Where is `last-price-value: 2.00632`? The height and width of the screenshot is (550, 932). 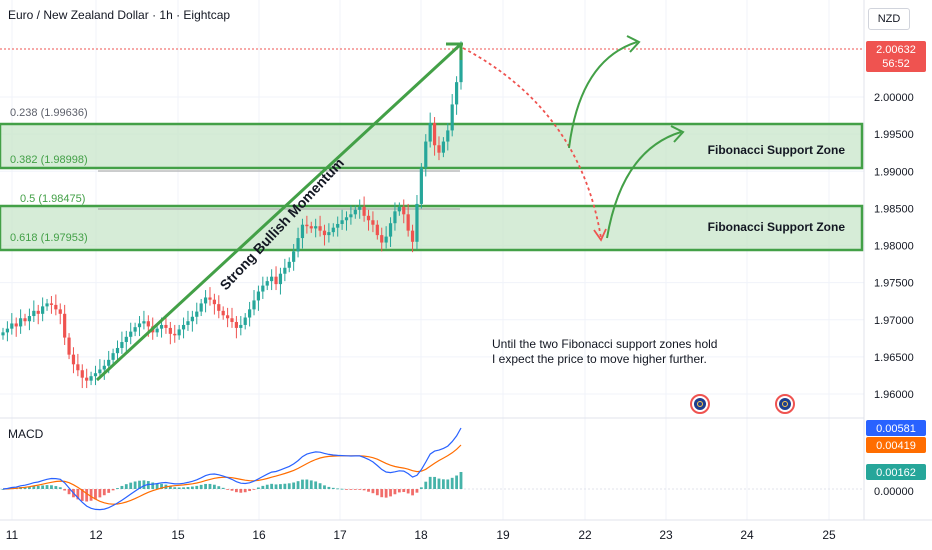
last-price-value: 2.00632 is located at coordinates (896, 50).